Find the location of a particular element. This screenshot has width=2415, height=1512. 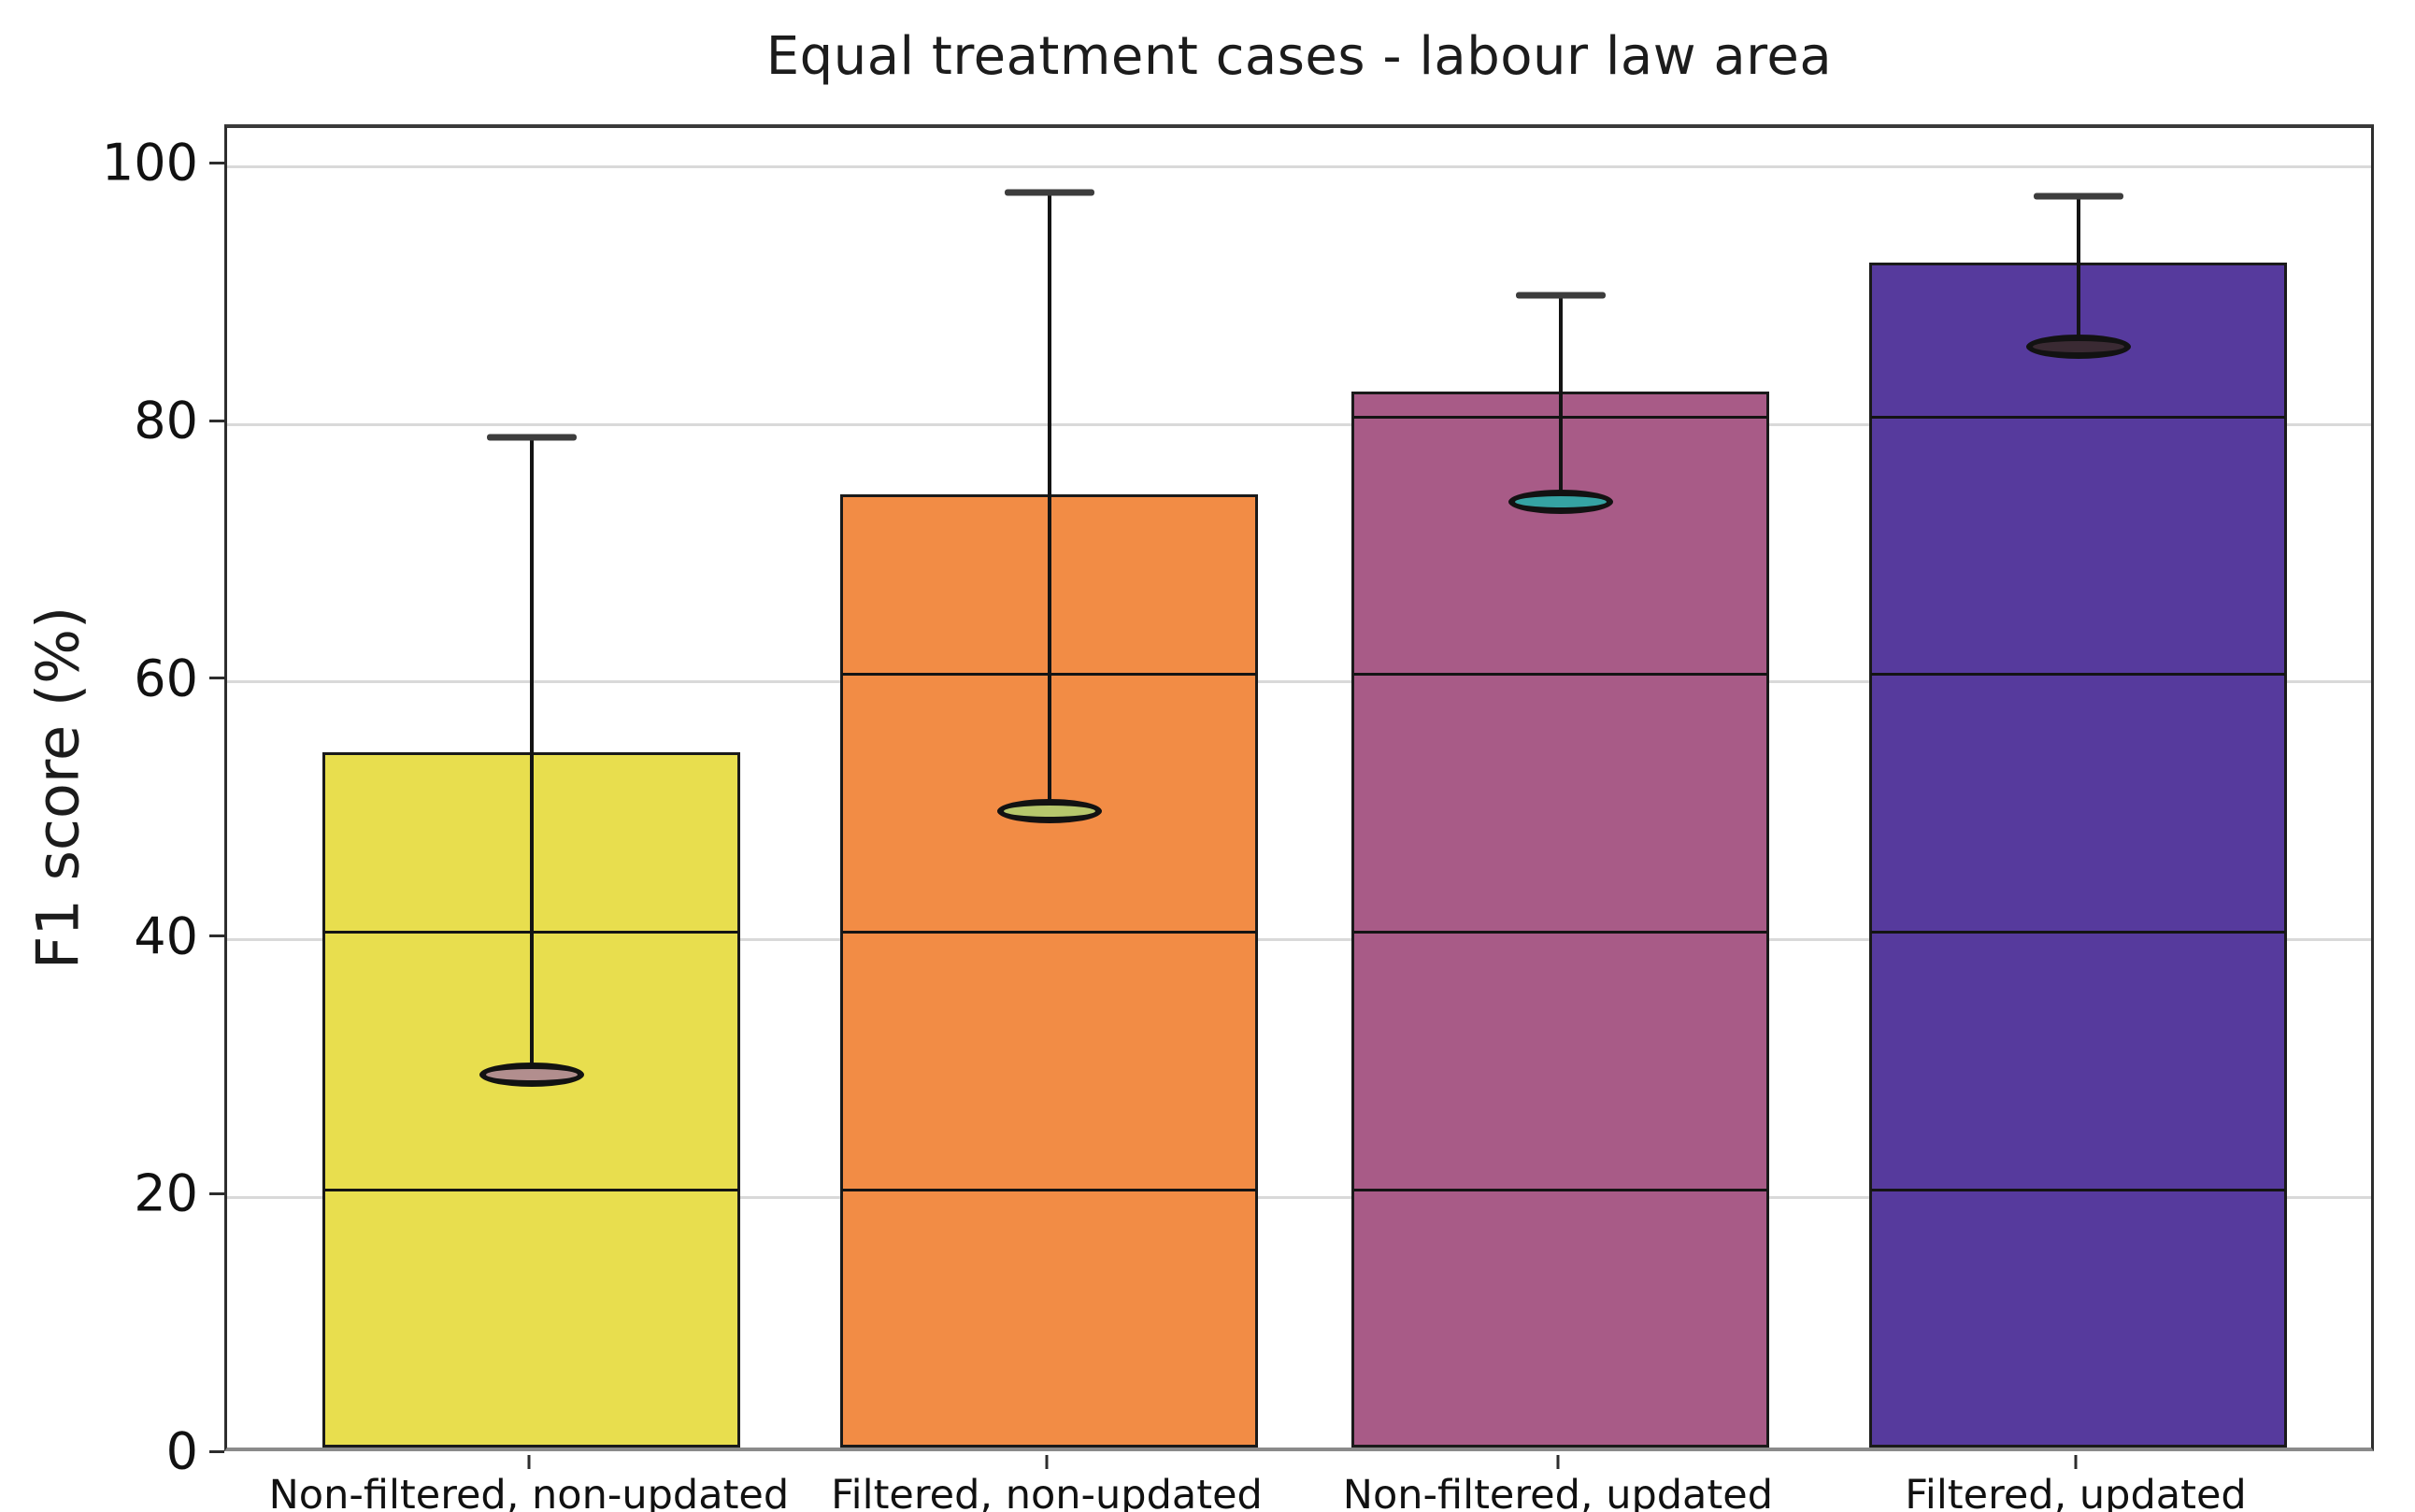

error-bar-filtered-updated is located at coordinates (2078, 272).